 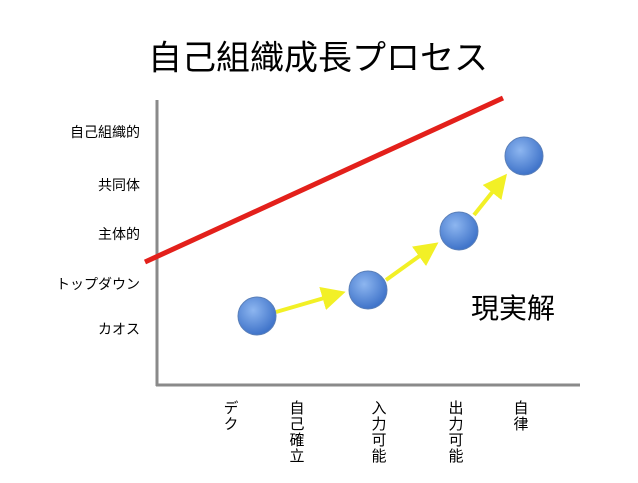 I want to click on annotation: 現実解, so click(x=513, y=308).